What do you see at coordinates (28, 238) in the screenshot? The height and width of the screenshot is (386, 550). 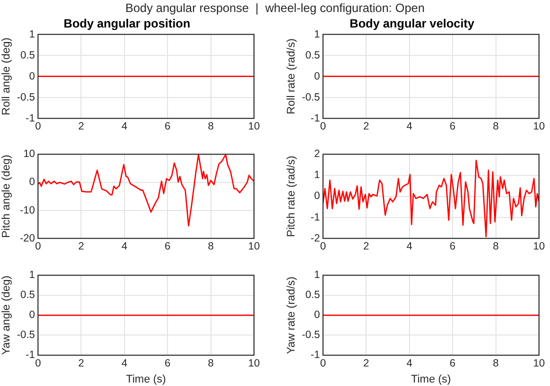 I see `y-tick-label: -20` at bounding box center [28, 238].